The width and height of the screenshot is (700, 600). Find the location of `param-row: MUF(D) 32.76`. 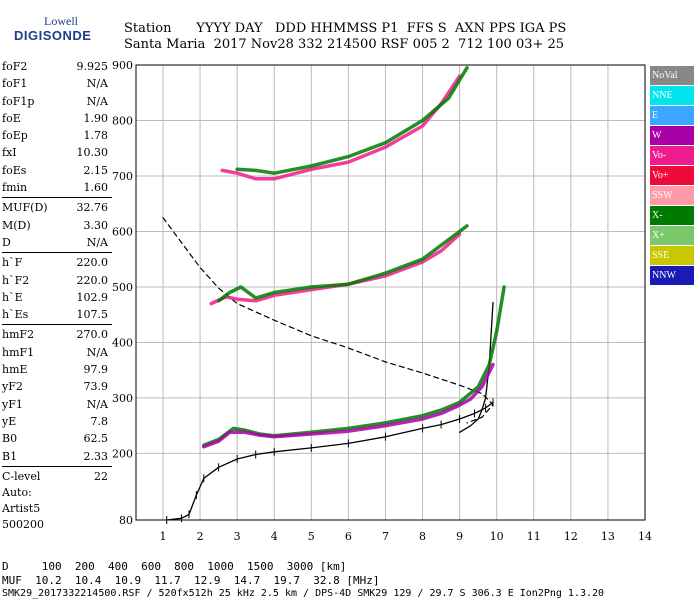

param-row: MUF(D) 32.76 is located at coordinates (59, 207).